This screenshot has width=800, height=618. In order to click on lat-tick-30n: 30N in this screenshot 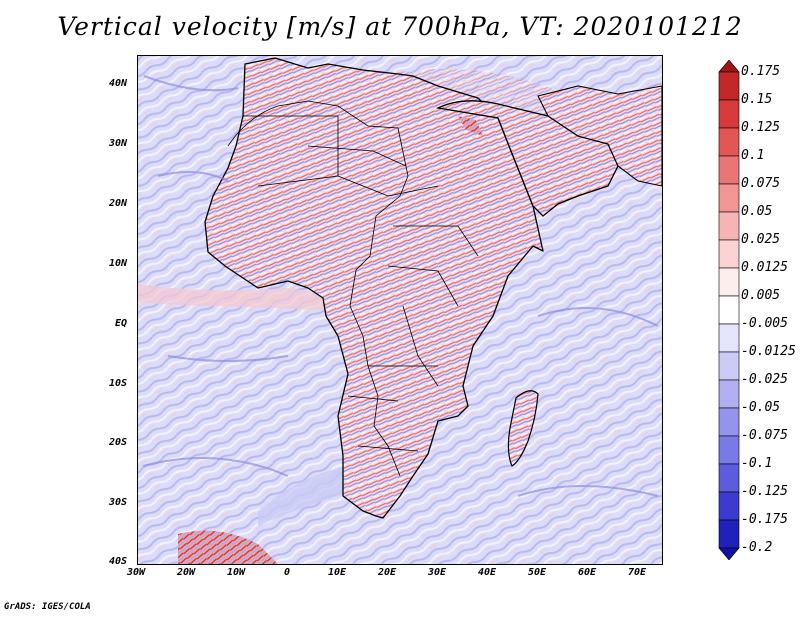, I will do `click(118, 143)`.